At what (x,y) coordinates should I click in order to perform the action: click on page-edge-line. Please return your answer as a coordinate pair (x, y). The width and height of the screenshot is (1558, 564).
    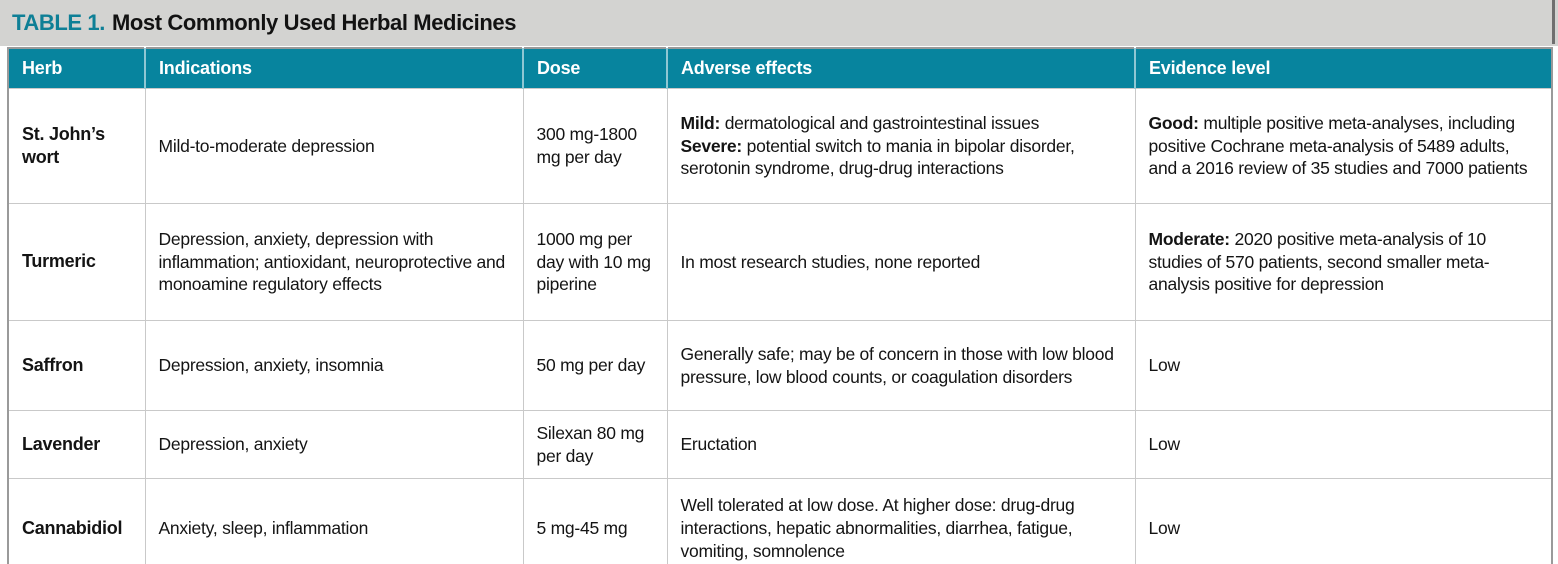
    Looking at the image, I should click on (1553, 22).